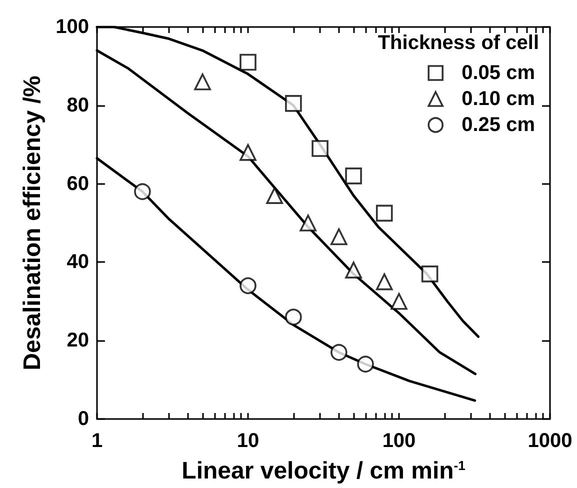 This screenshot has height=488, width=577. Describe the element at coordinates (83, 419) in the screenshot. I see `y-tick-label: 0` at that location.